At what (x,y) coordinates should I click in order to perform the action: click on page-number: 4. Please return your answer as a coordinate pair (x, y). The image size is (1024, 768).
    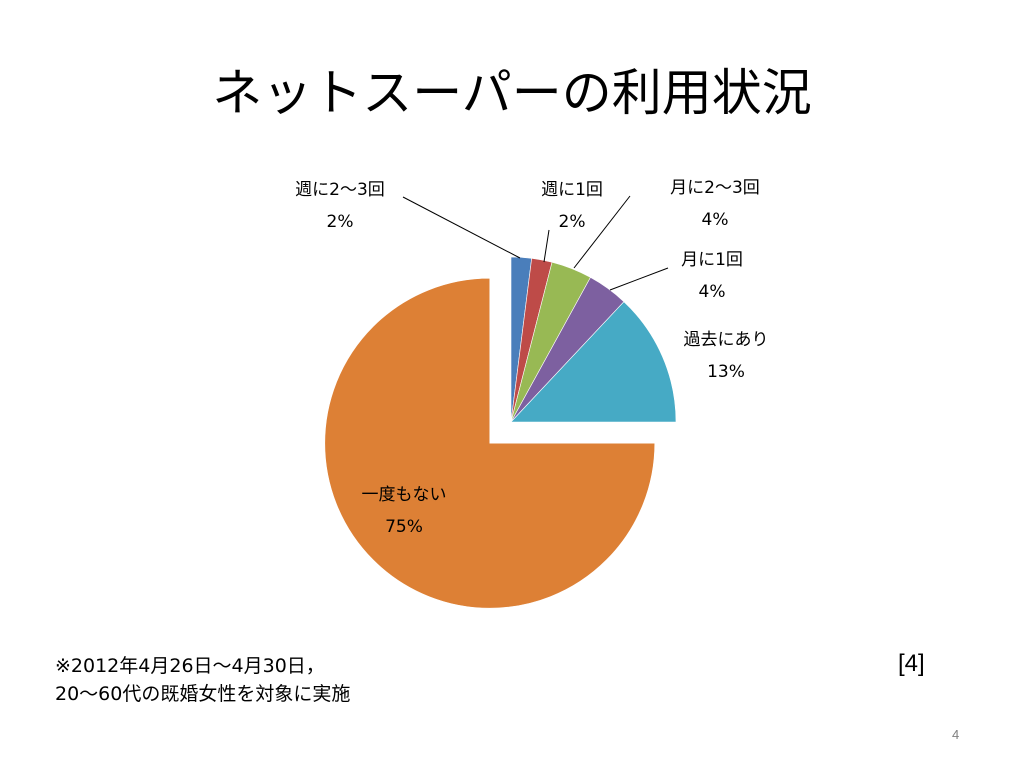
    Looking at the image, I should click on (956, 734).